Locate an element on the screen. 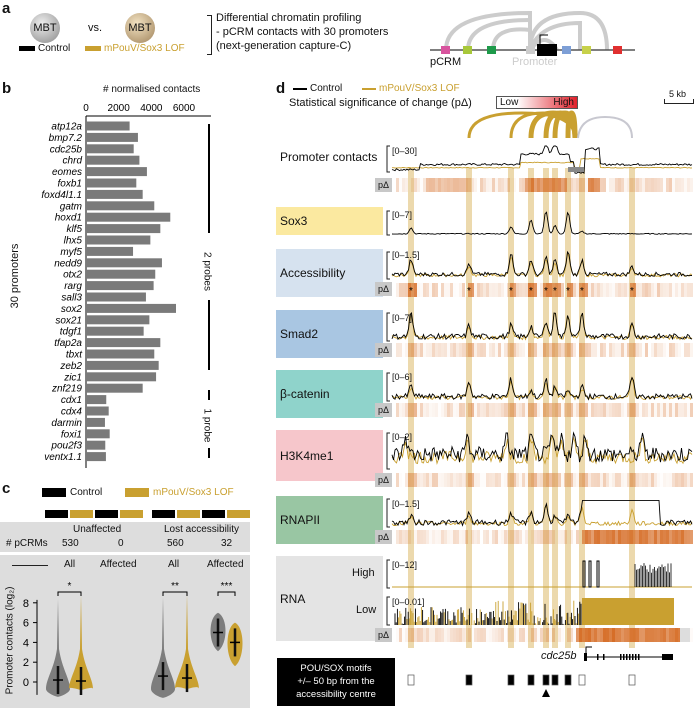 The image size is (698, 708). significance-star: * is located at coordinates (555, 291).